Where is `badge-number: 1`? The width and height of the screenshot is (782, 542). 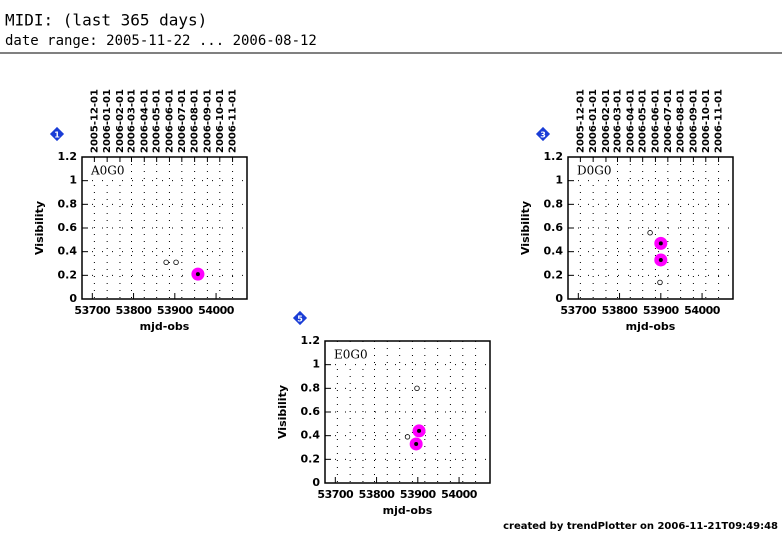
badge-number: 1 is located at coordinates (57, 135).